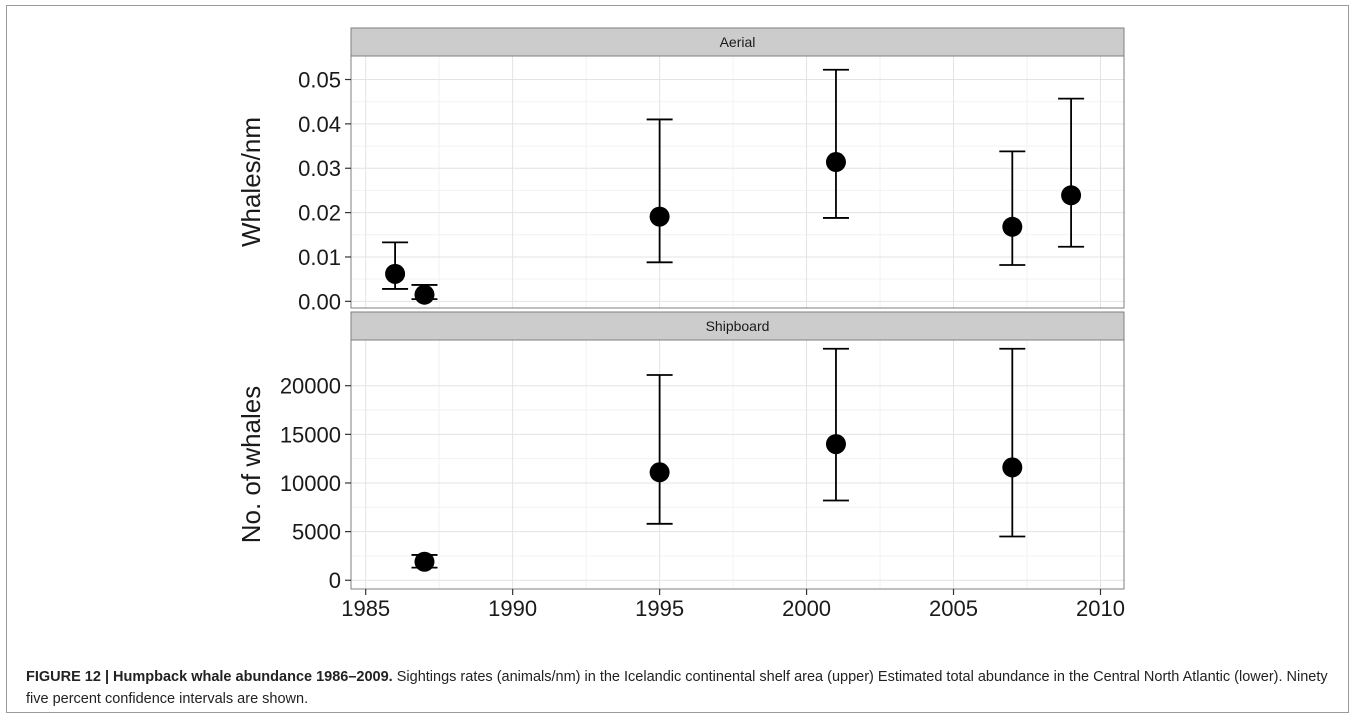  I want to click on y-axis-title: Whales/nm, so click(251, 182).